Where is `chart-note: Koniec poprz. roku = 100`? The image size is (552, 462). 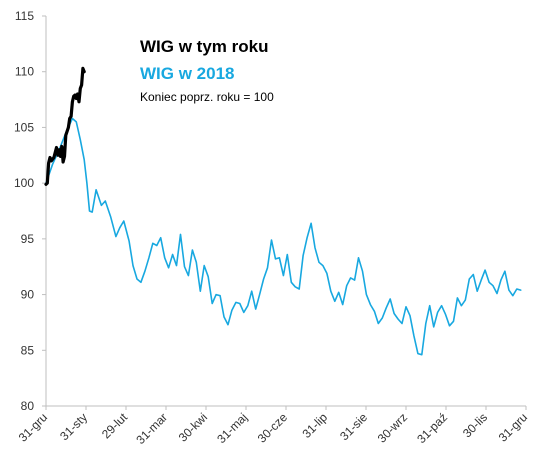
chart-note: Koniec poprz. roku = 100 is located at coordinates (207, 97).